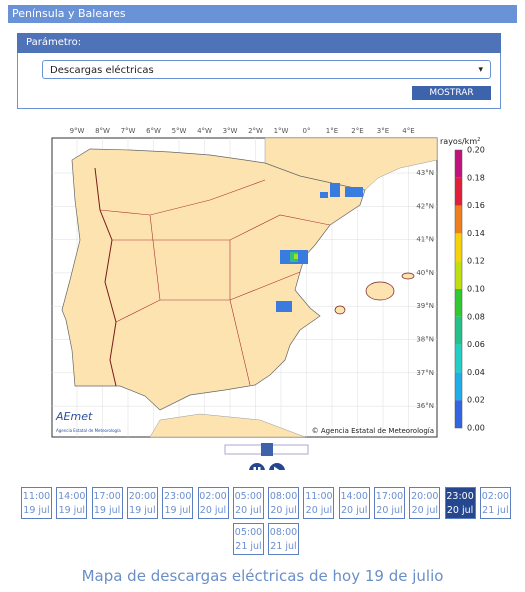 This screenshot has width=525, height=592. I want to click on time-button: 08:00 20 jul, so click(284, 503).